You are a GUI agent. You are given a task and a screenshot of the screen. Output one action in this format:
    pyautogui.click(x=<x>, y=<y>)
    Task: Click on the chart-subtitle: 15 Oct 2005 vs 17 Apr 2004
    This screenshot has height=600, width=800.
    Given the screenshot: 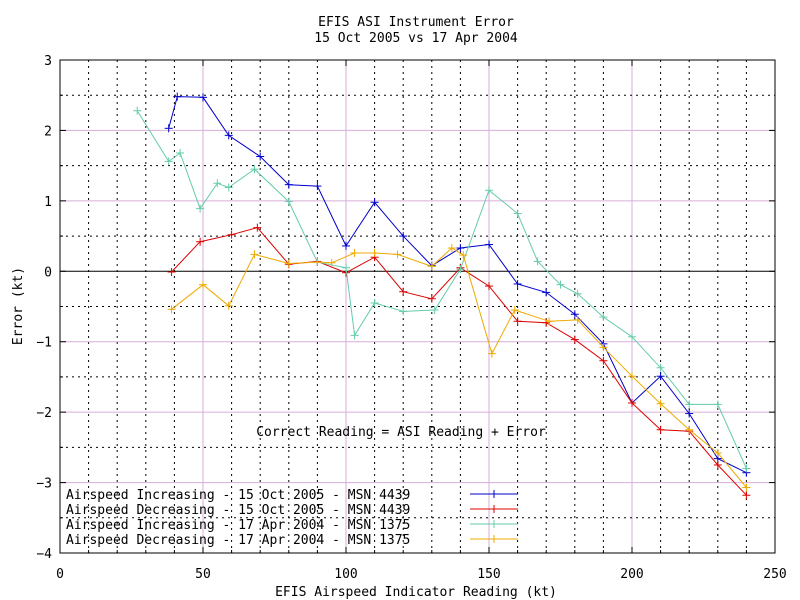 What is the action you would take?
    pyautogui.click(x=416, y=38)
    